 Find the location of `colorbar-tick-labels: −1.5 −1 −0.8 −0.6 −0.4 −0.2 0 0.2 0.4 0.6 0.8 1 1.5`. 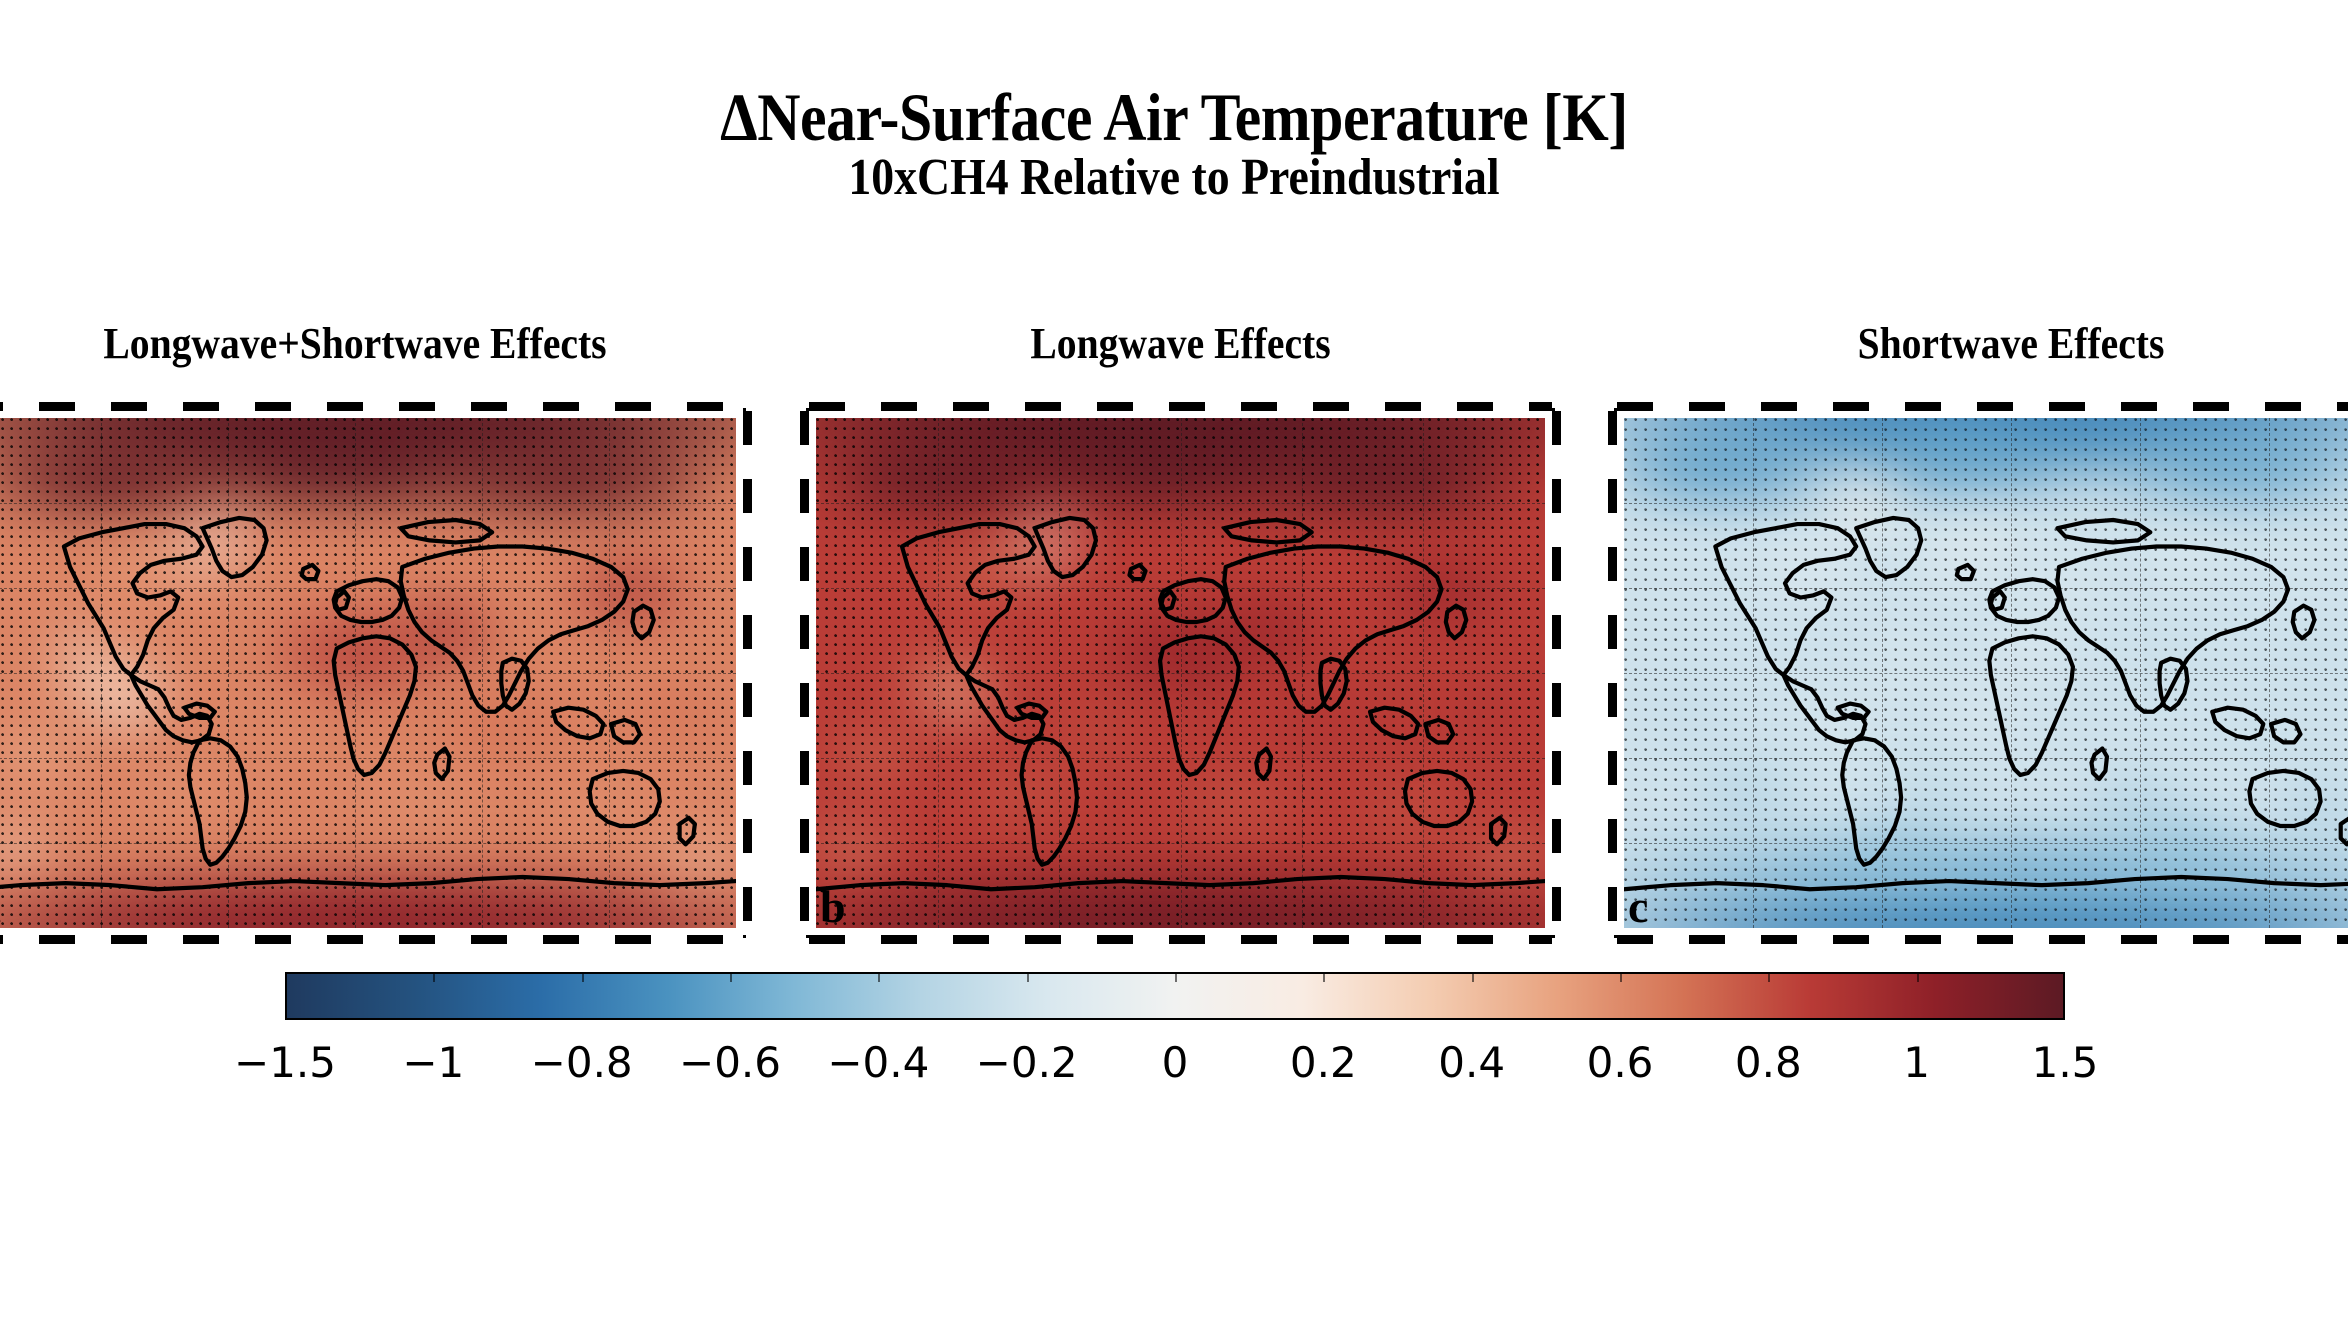

colorbar-tick-labels: −1.5 −1 −0.8 −0.6 −0.4 −0.2 0 0.2 0.4 0.6 0.8 1 1.5 is located at coordinates (1174, 1068).